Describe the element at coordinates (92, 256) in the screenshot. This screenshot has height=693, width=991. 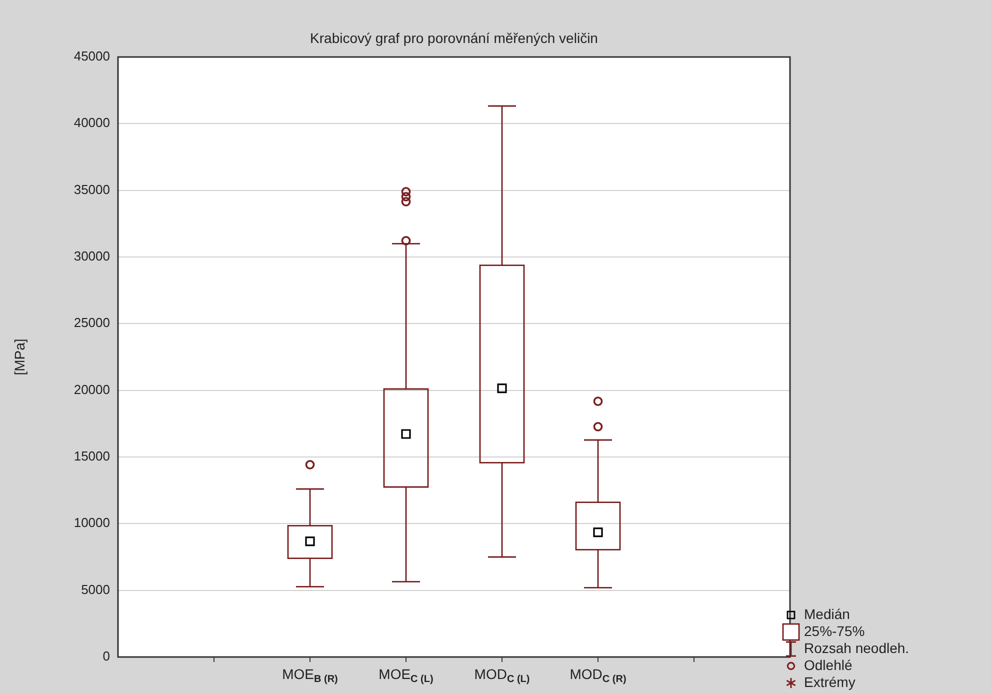
I see `y-tick-label: 30000` at that location.